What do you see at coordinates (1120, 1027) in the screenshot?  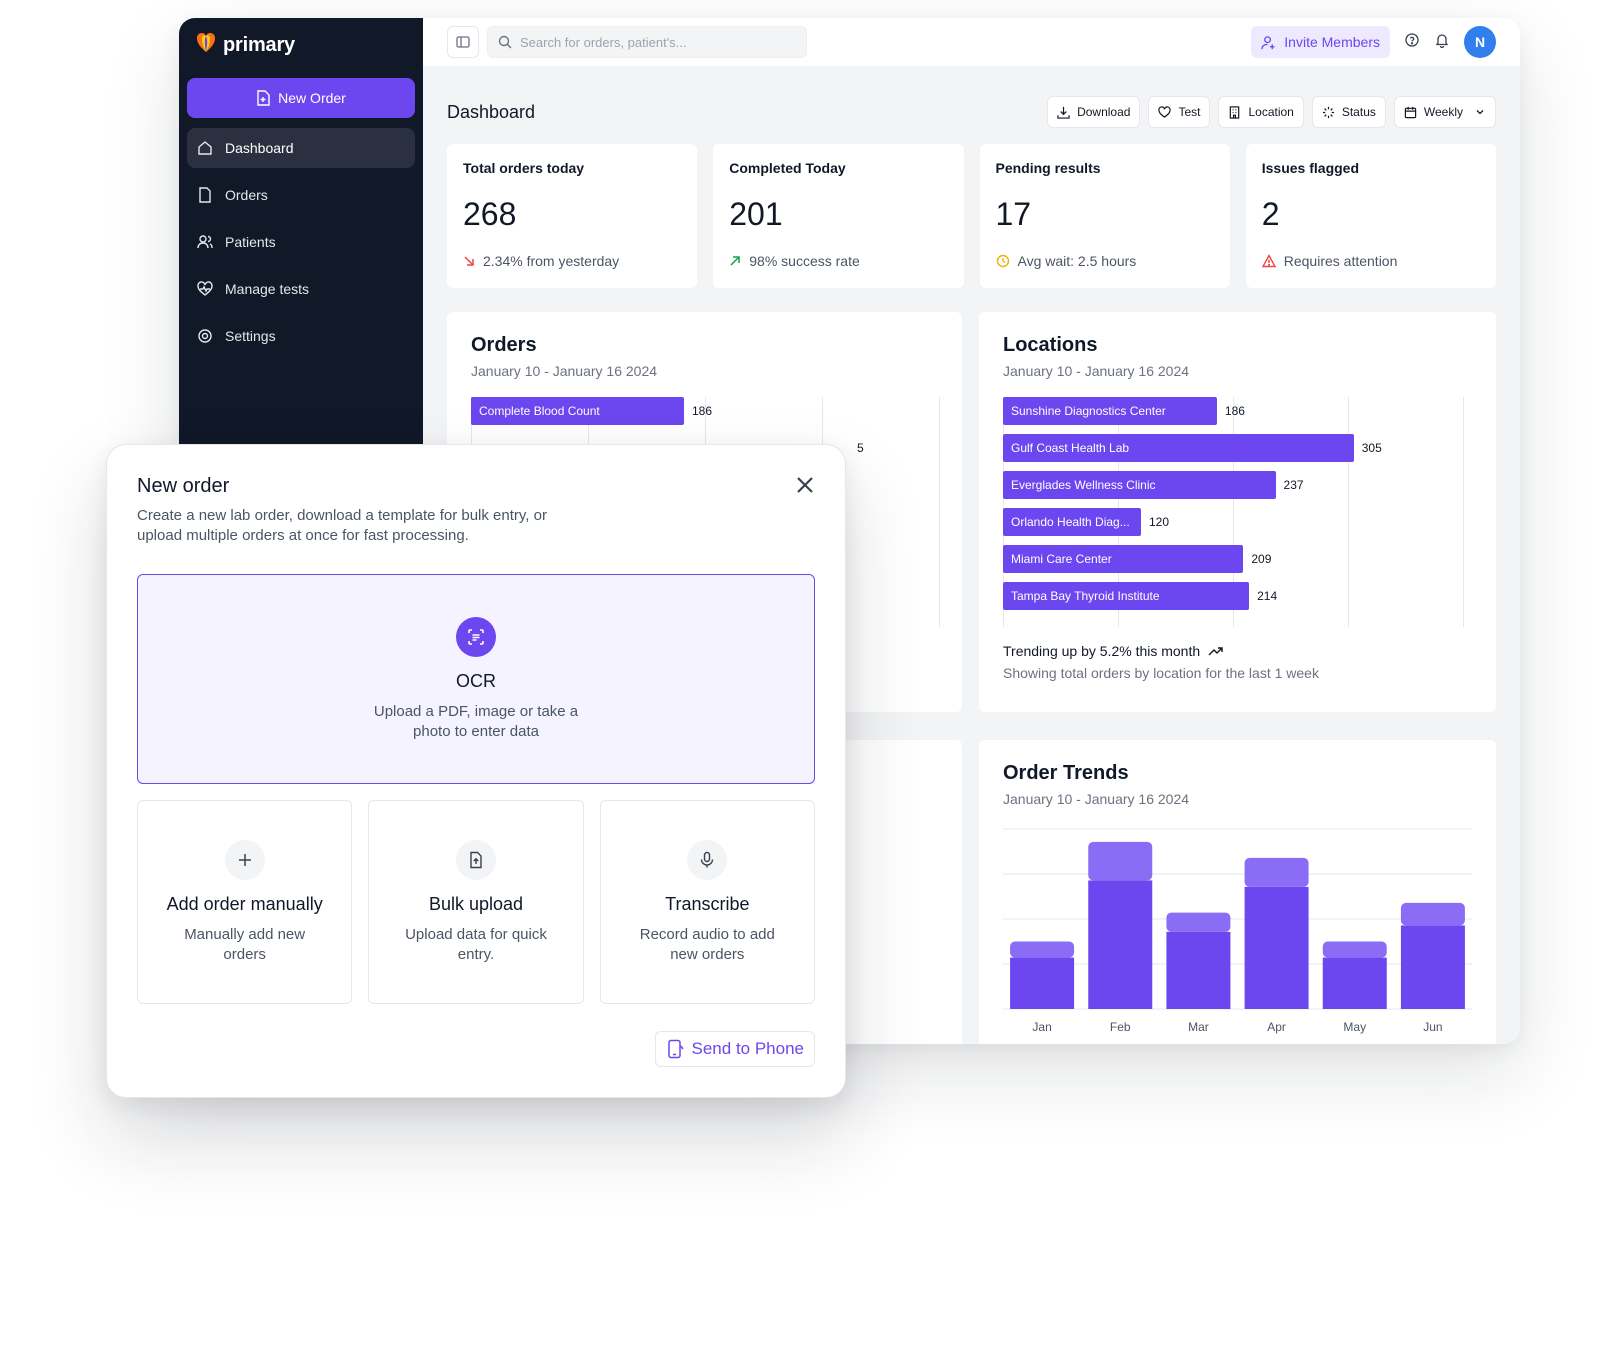 I see `x-tick-label: Feb` at bounding box center [1120, 1027].